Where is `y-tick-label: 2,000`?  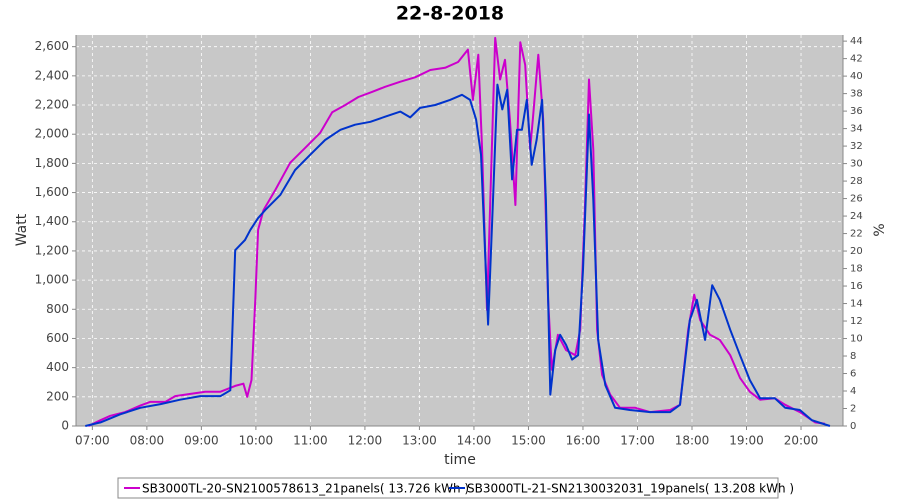
y-tick-label: 2,000 is located at coordinates (52, 134).